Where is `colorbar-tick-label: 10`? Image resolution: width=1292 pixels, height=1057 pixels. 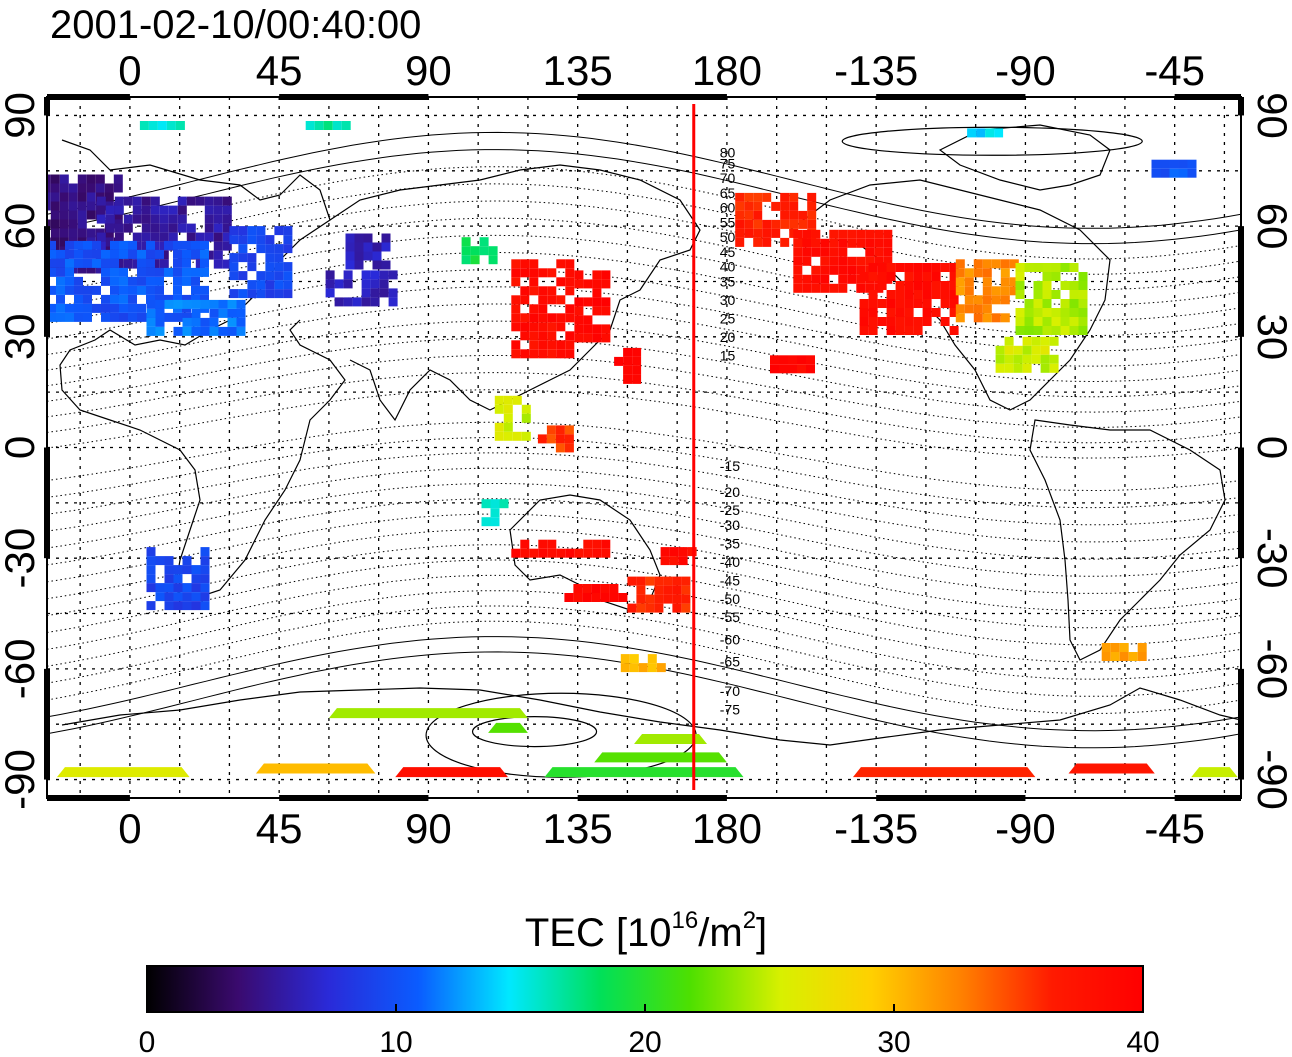 colorbar-tick-label: 10 is located at coordinates (395, 1041).